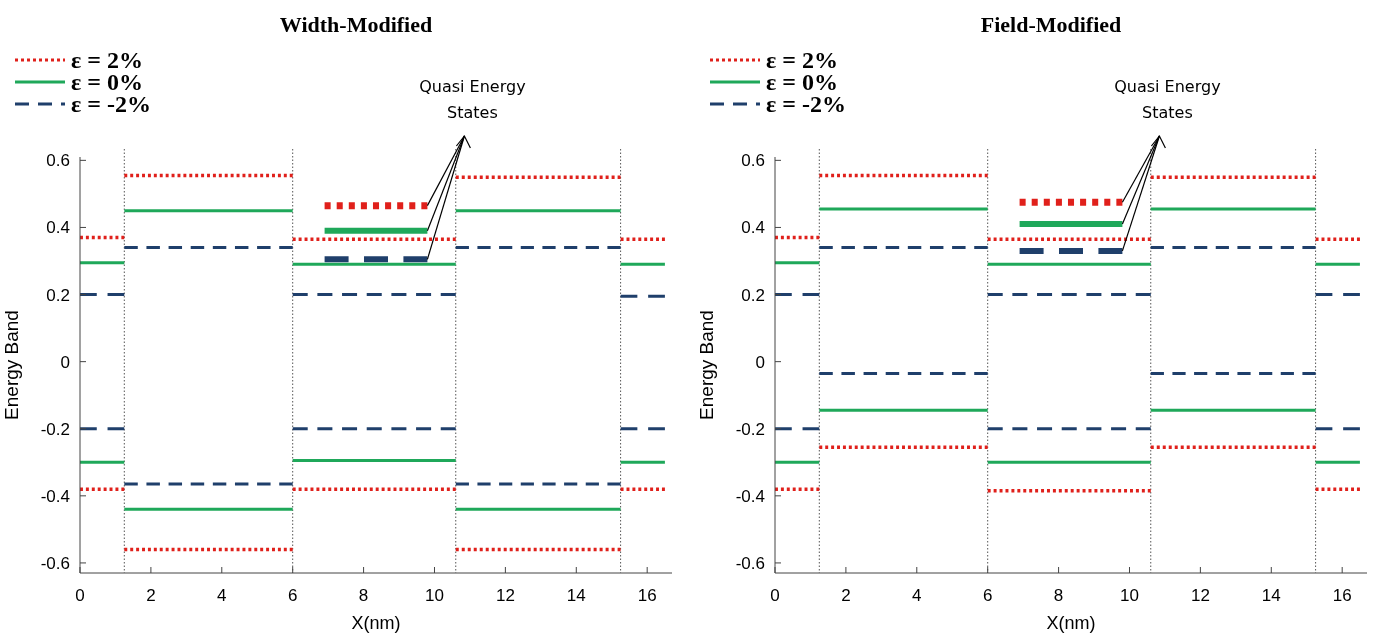  Describe the element at coordinates (356, 24) in the screenshot. I see `chart-title: Width-Modified` at that location.